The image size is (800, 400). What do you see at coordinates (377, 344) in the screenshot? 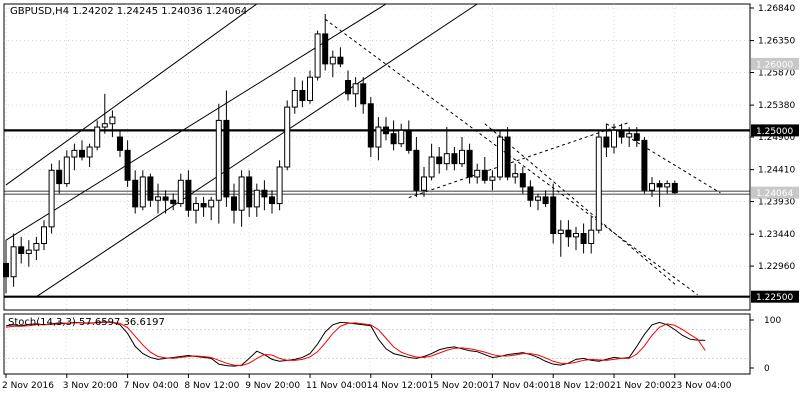
I see `stoch-plot-frame` at bounding box center [377, 344].